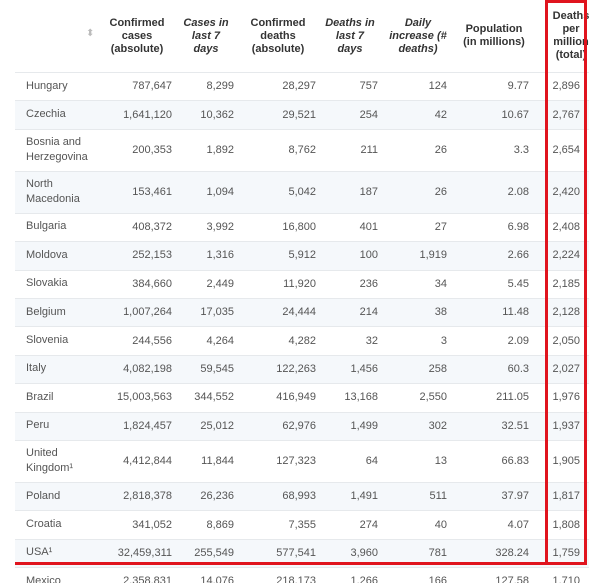 The width and height of the screenshot is (589, 583). Describe the element at coordinates (220, 226) in the screenshot. I see `cell-value: 3,992` at that location.